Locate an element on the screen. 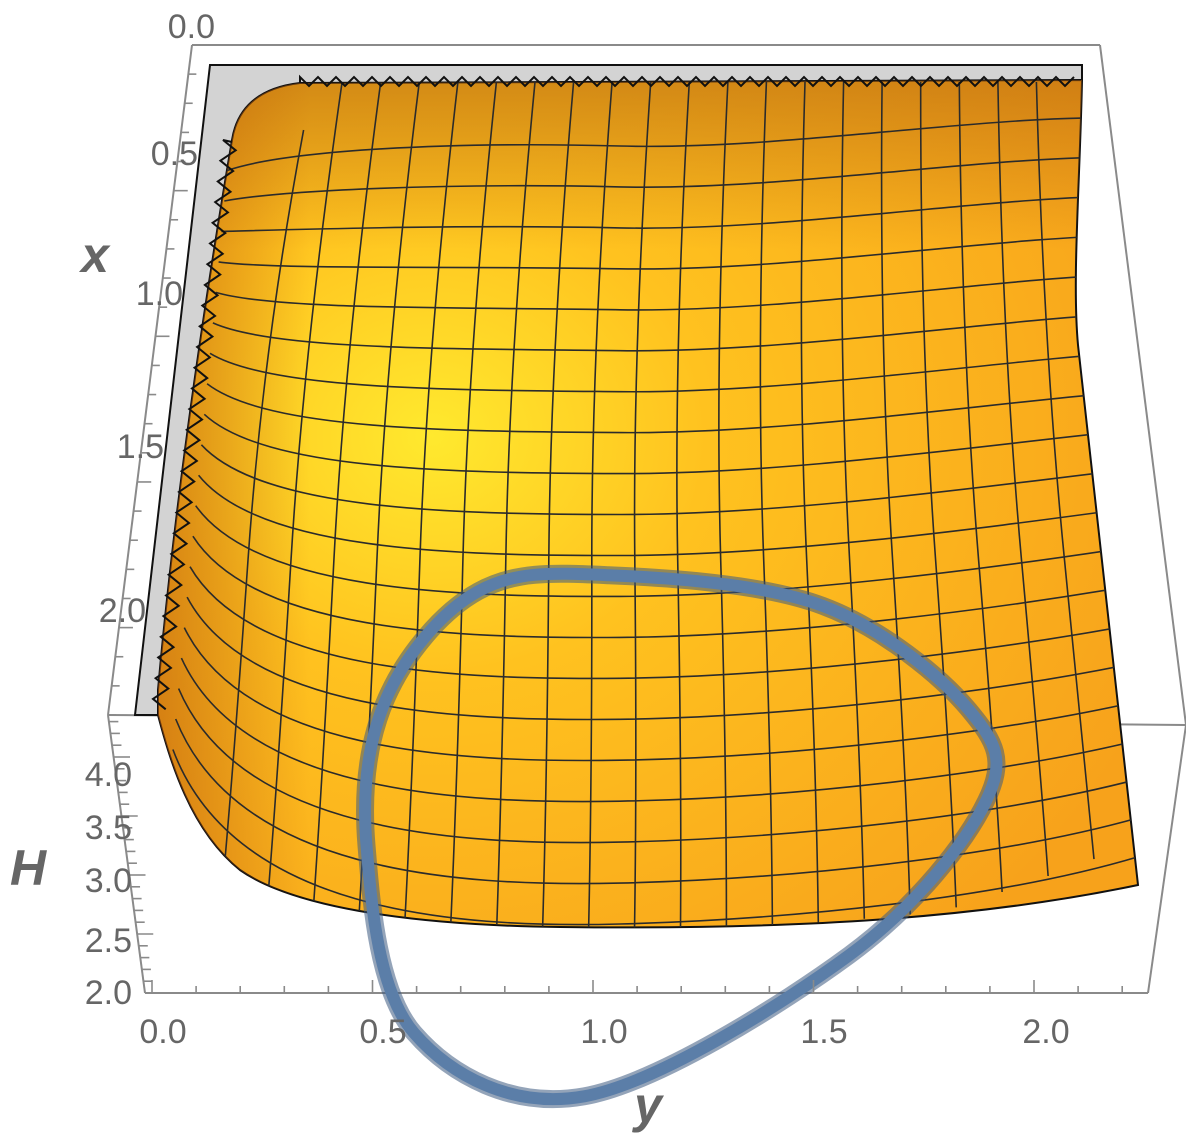 The width and height of the screenshot is (1186, 1143). x-tick-label: 1.5 is located at coordinates (140, 447).